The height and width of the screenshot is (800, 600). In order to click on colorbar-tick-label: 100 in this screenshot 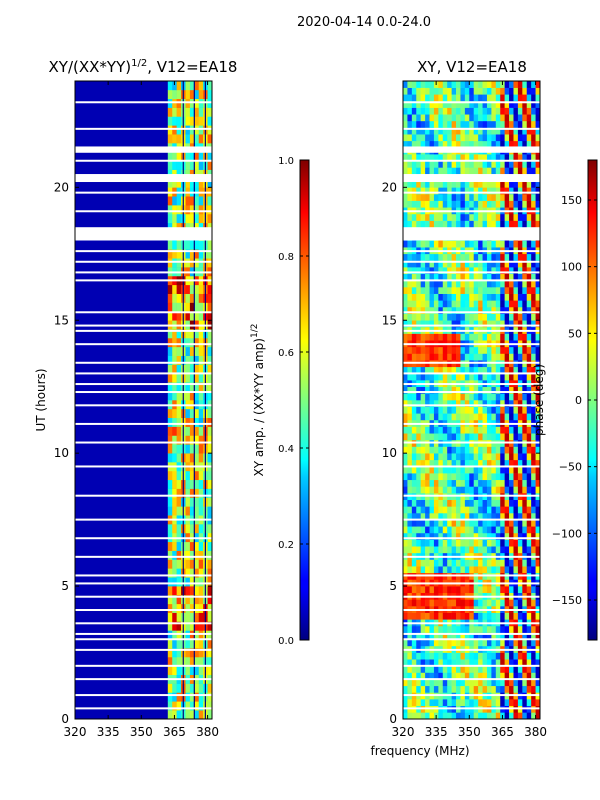, I will do `click(571, 267)`.